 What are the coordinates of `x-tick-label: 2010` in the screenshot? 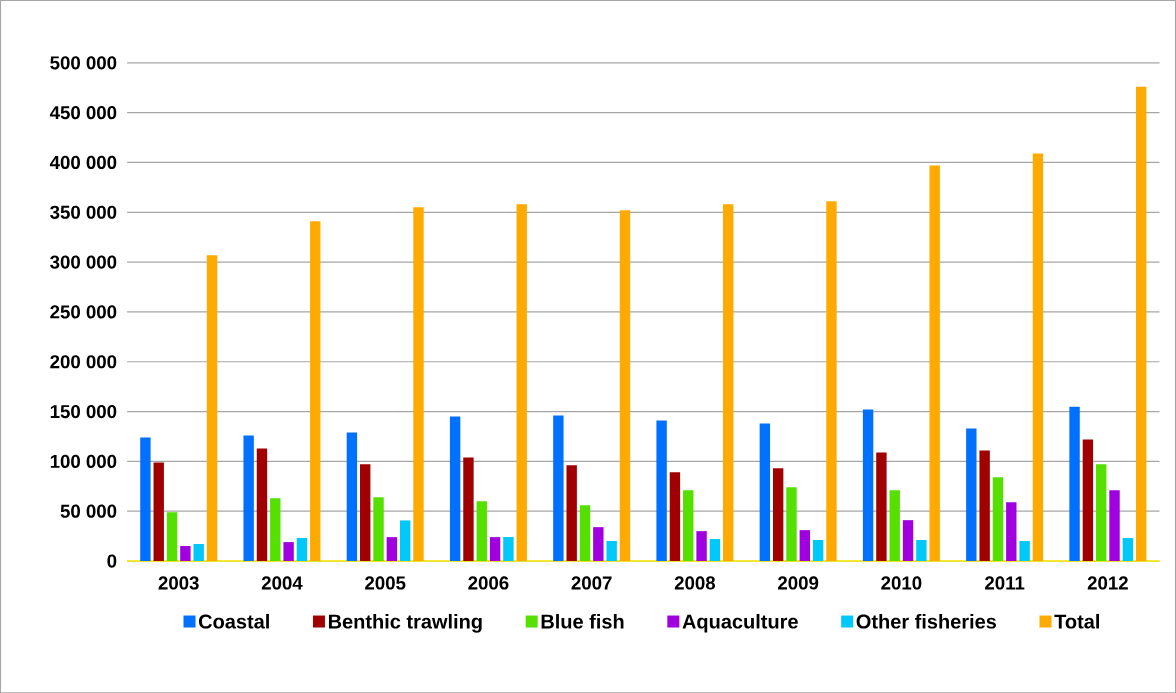 It's located at (901, 583).